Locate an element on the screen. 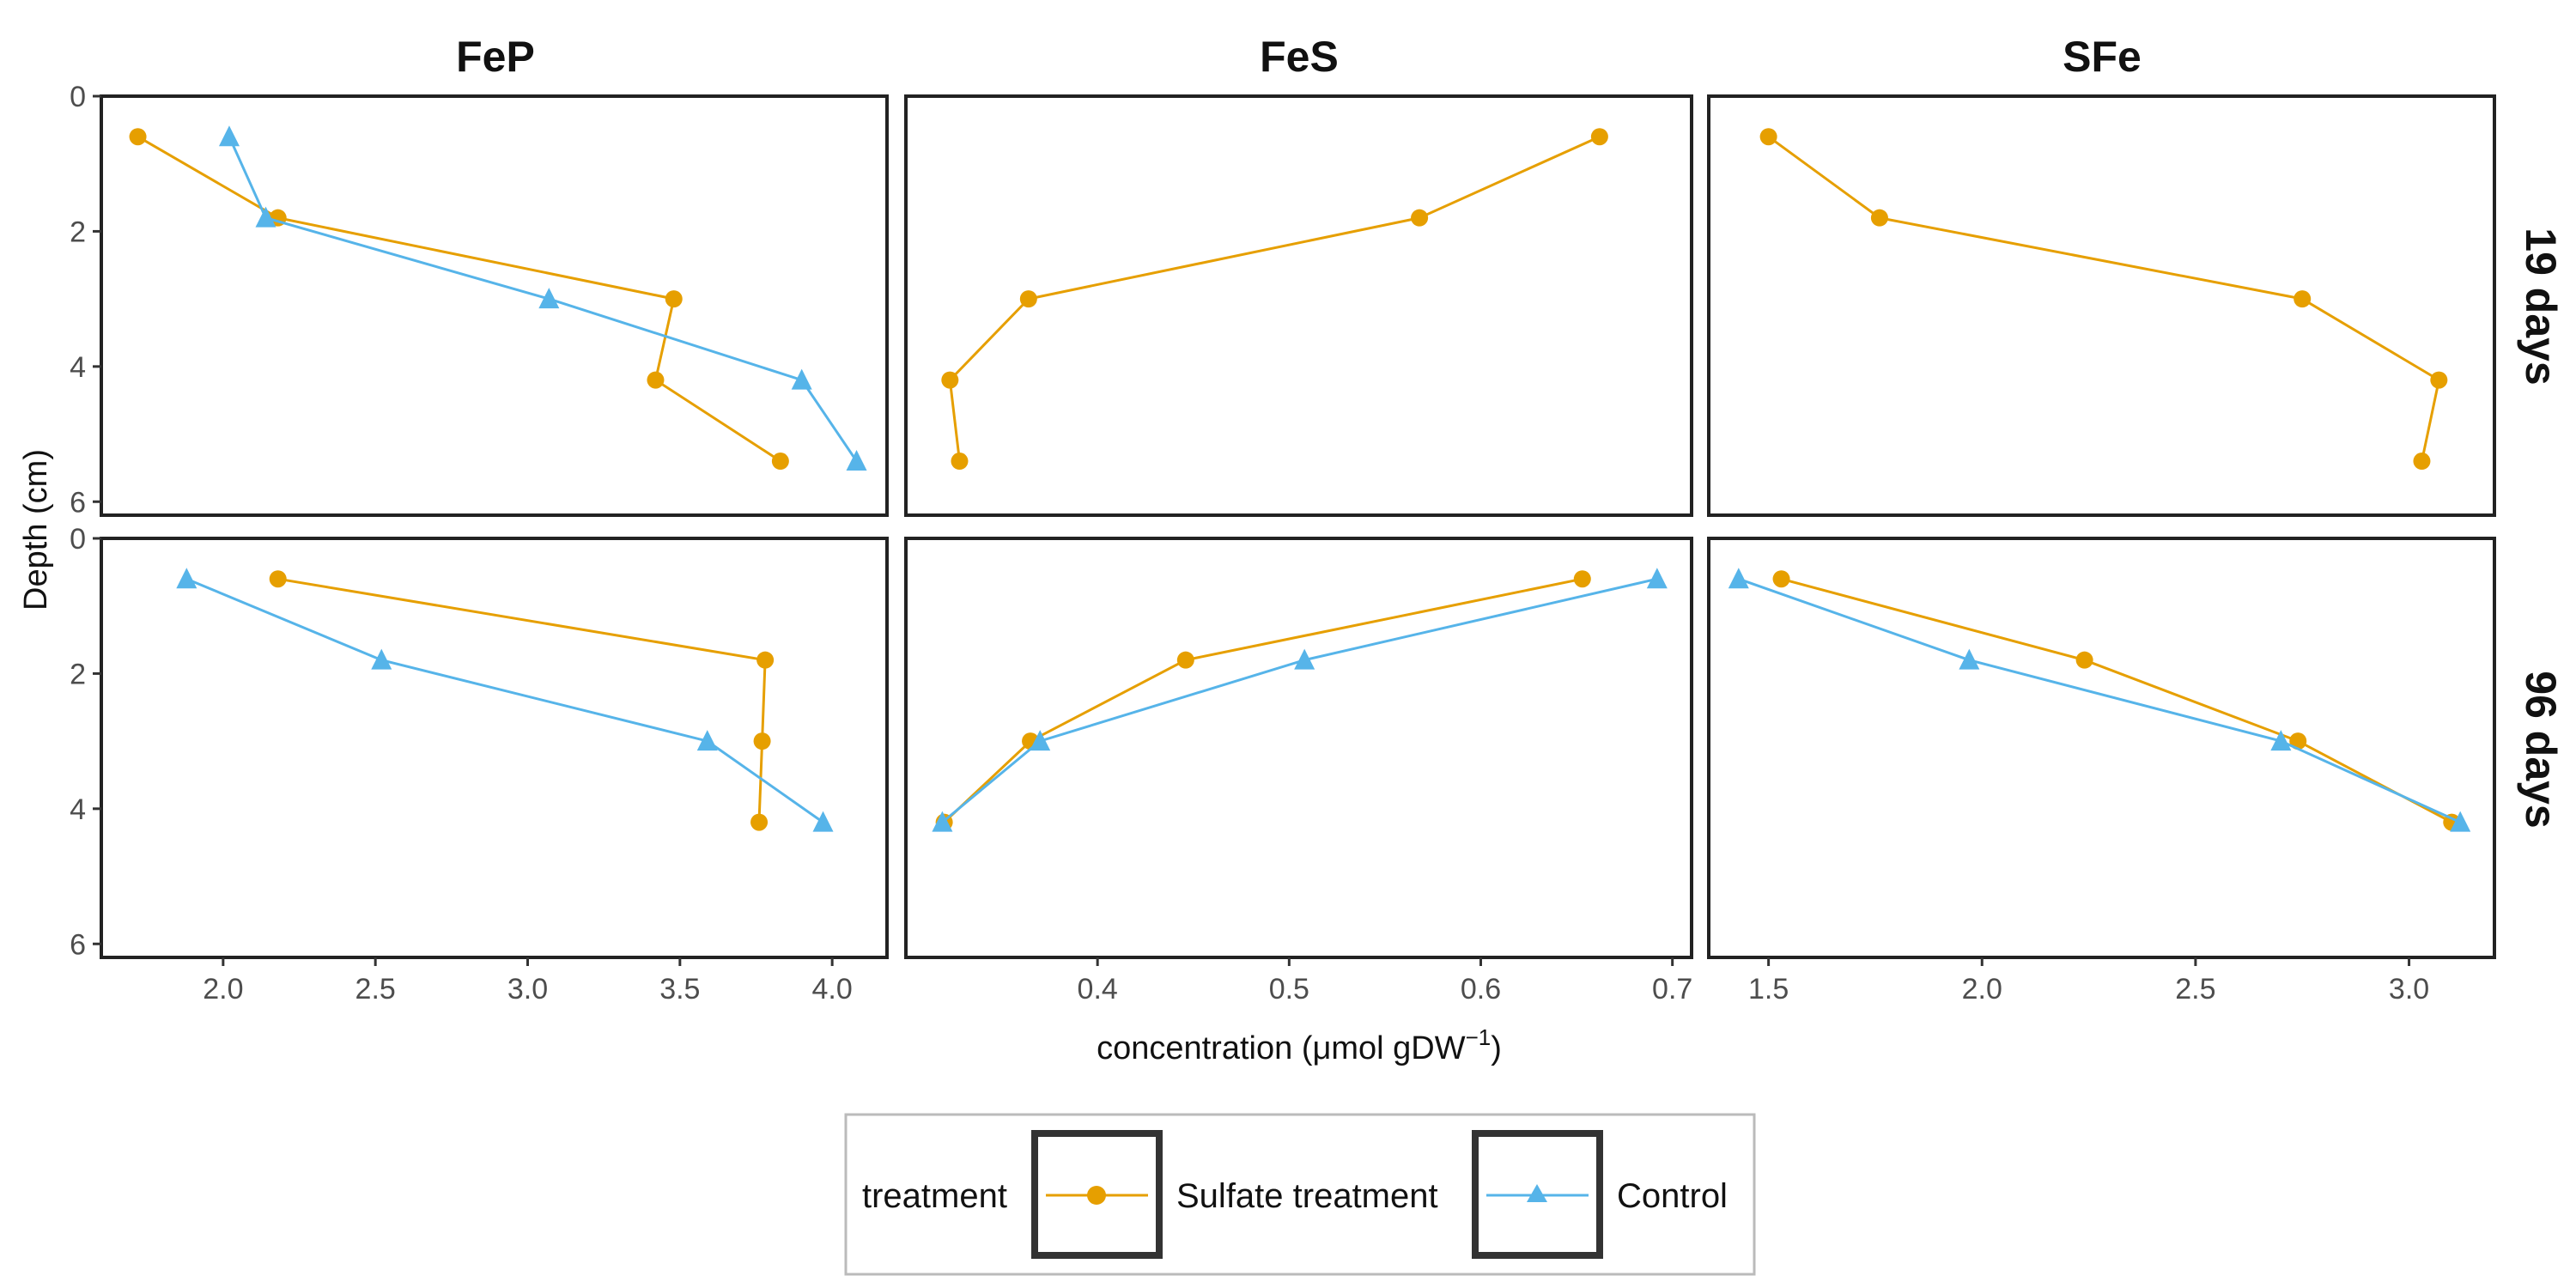 The width and height of the screenshot is (2576, 1288). x-tick-label-fes-0-5: 0.5 is located at coordinates (1289, 989).